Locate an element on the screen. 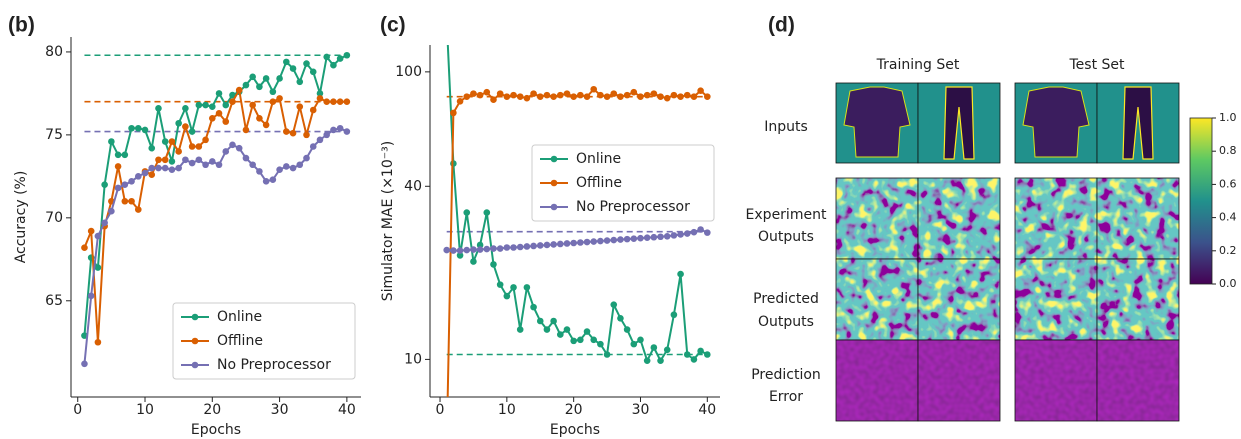 The image size is (1241, 439). row-label: Inputs is located at coordinates (786, 127).